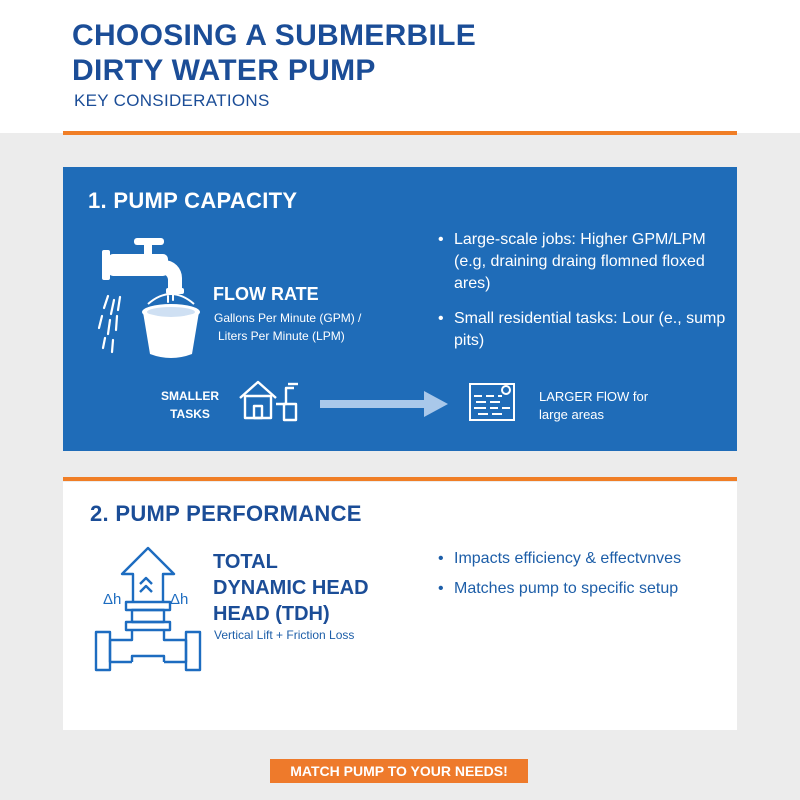  Describe the element at coordinates (268, 401) in the screenshot. I see `house-pipe-icon` at that location.